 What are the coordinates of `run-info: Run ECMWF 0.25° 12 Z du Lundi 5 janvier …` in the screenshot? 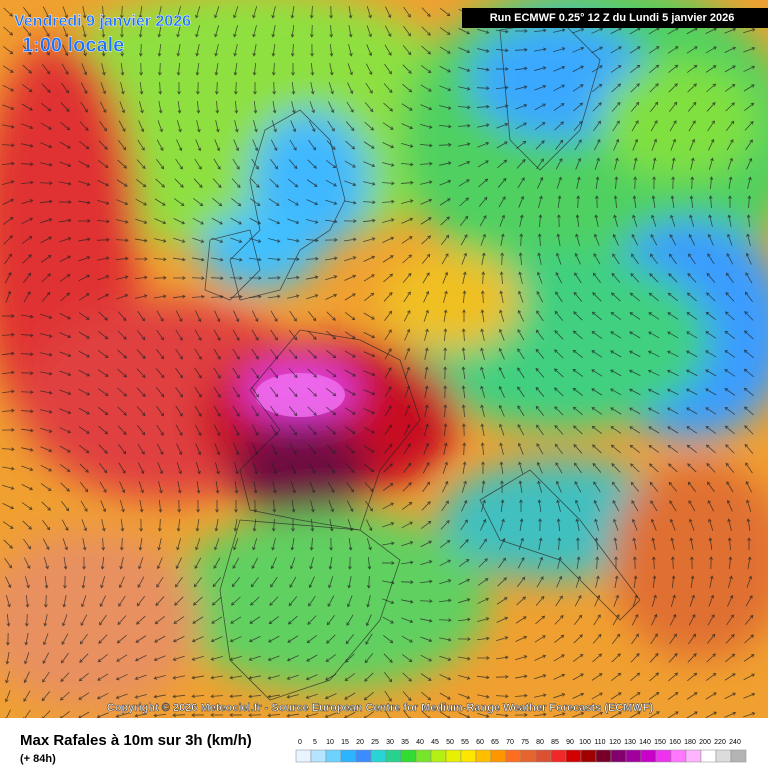 It's located at (612, 18).